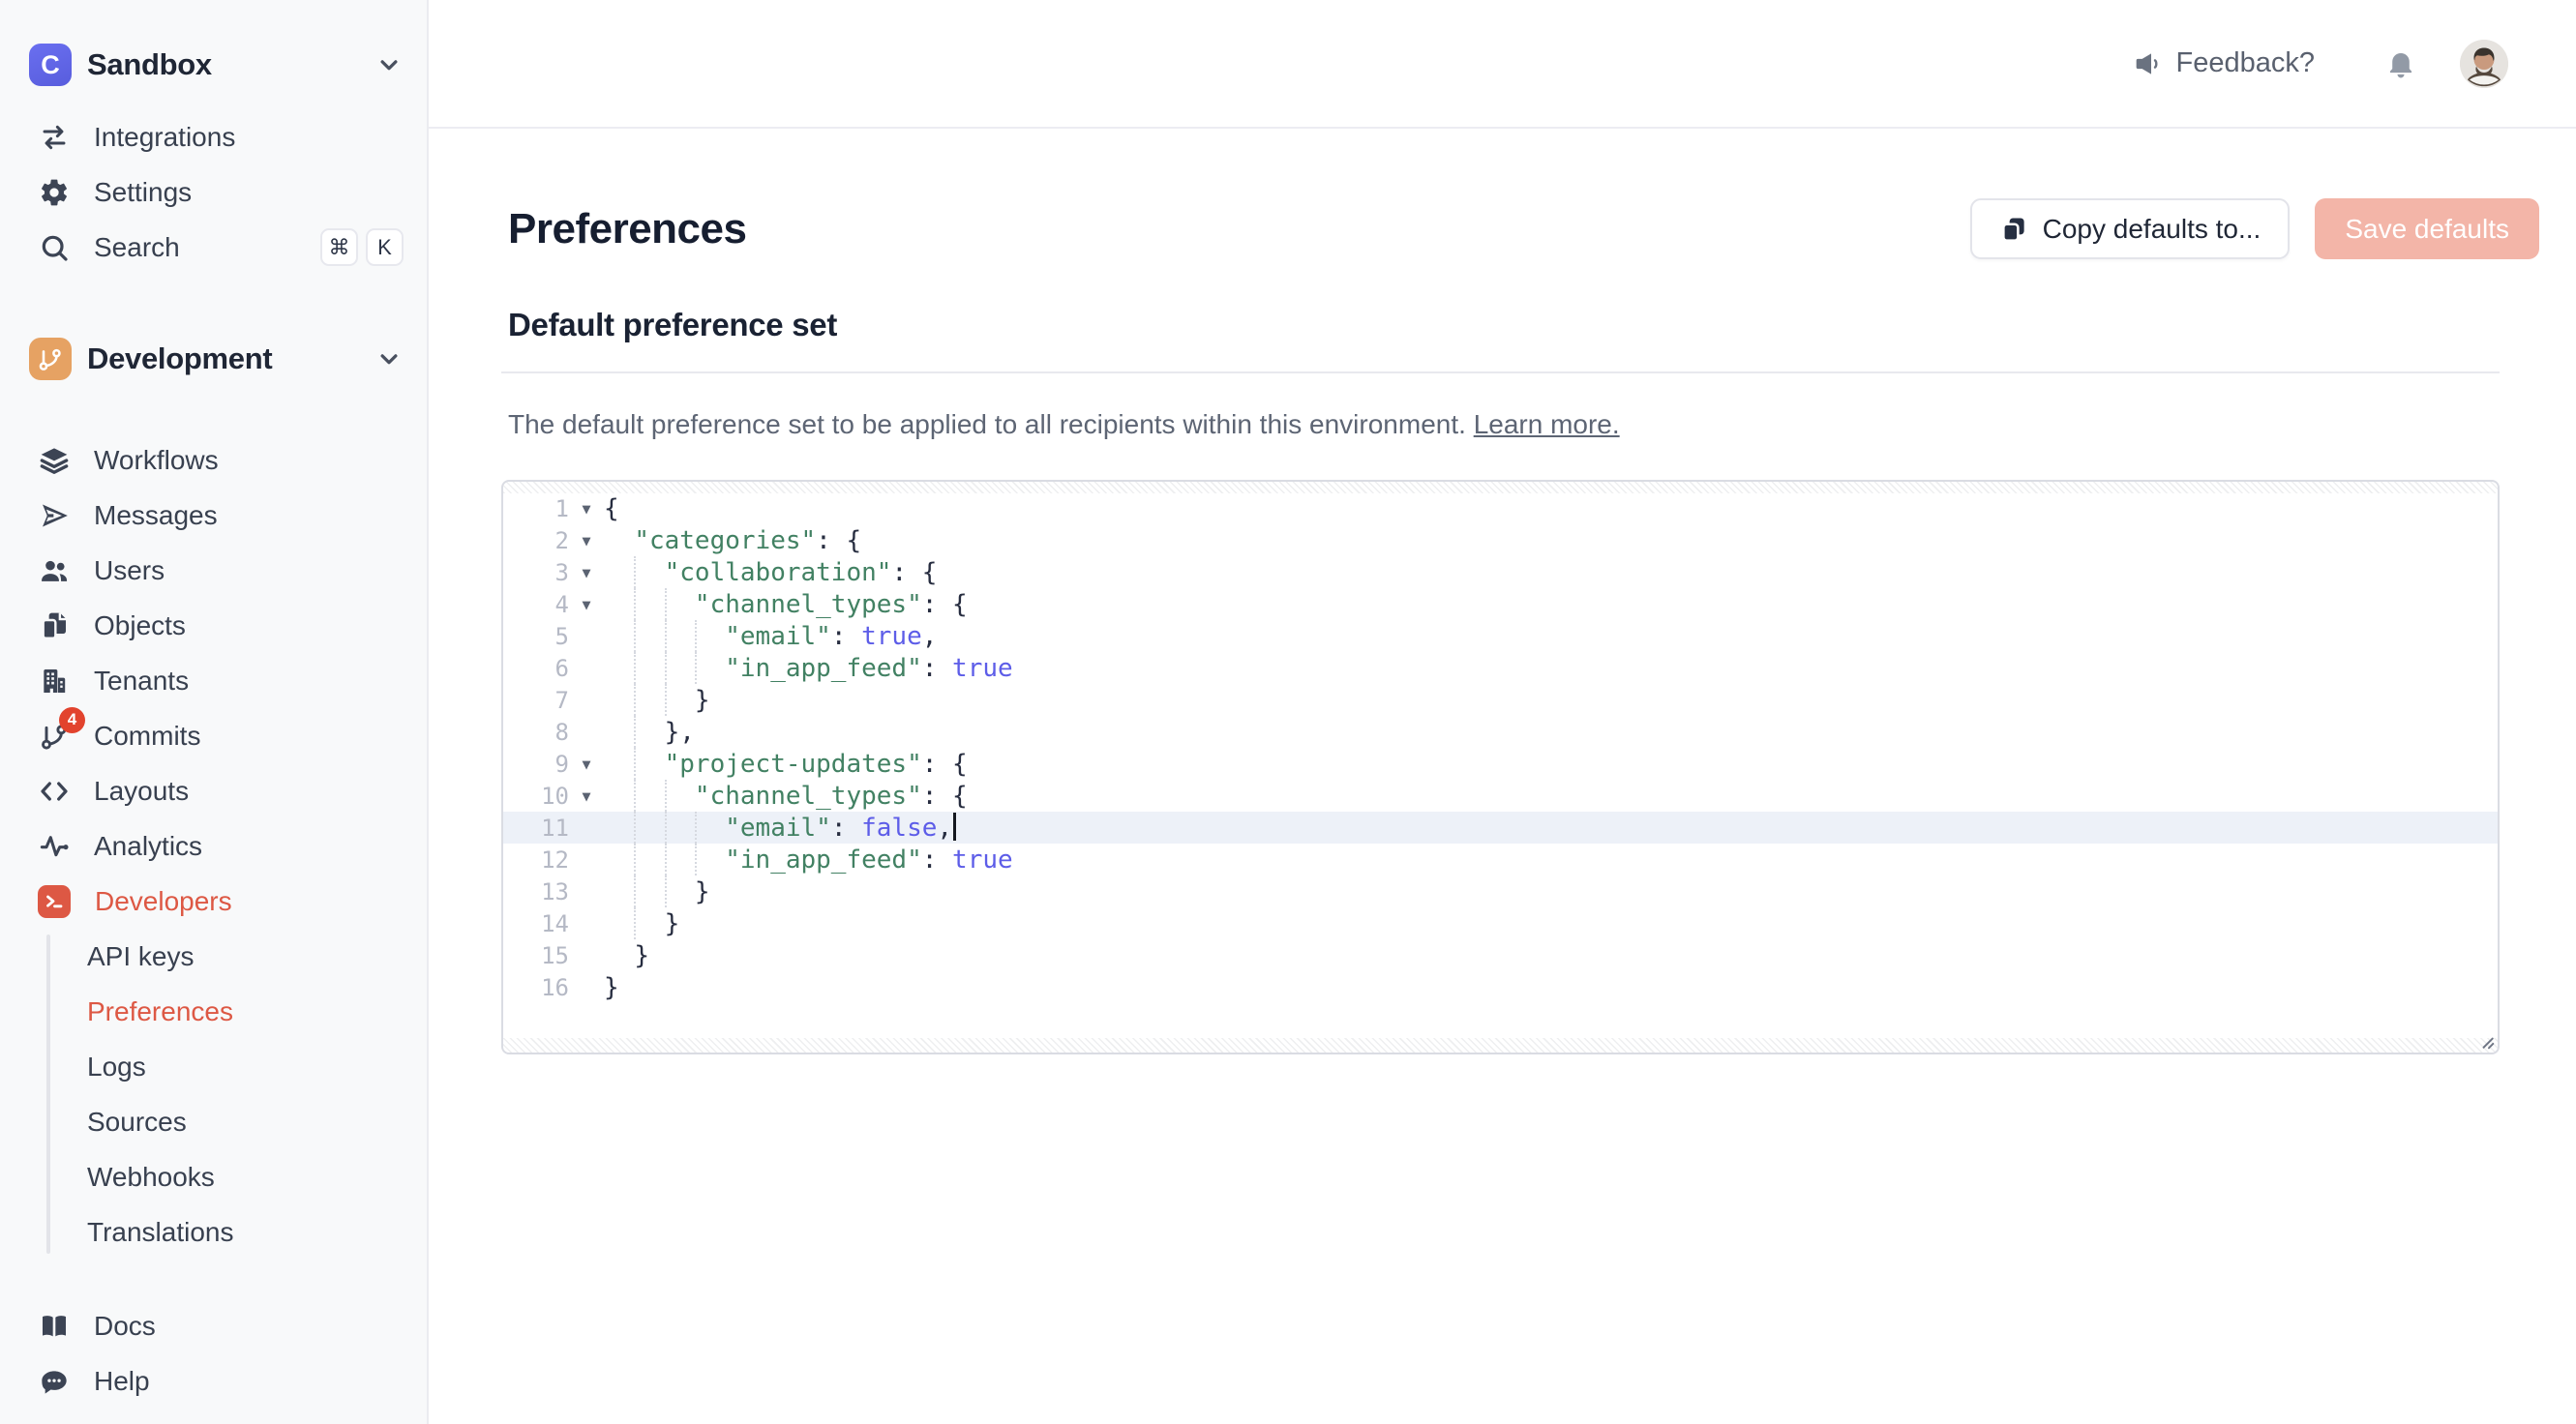 The width and height of the screenshot is (2576, 1424). Describe the element at coordinates (385, 247) in the screenshot. I see `shortcut-key: K` at that location.